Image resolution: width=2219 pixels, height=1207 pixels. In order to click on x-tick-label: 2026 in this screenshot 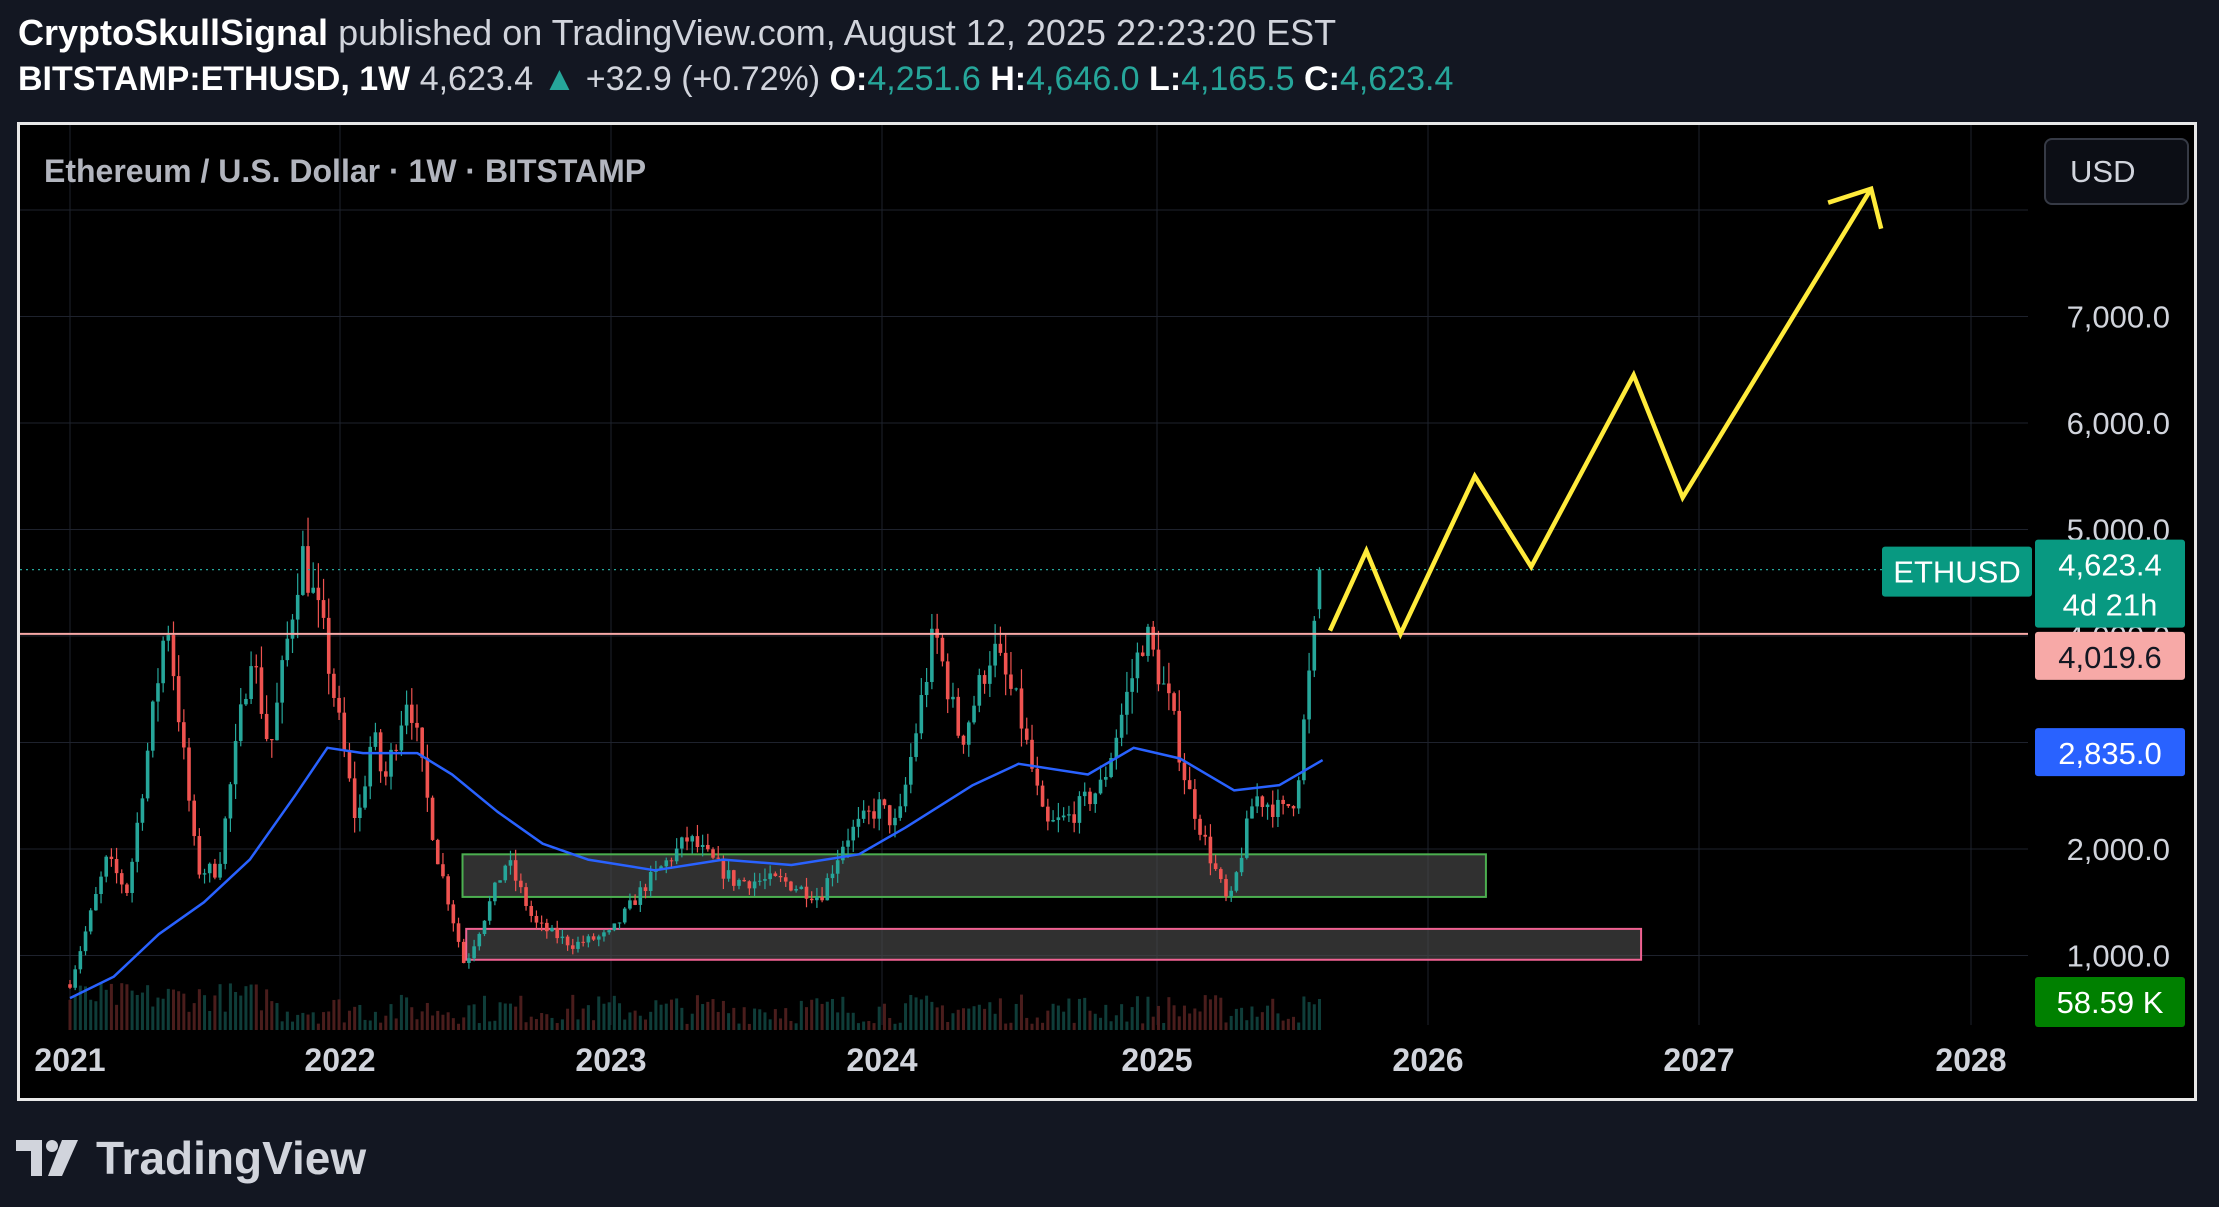, I will do `click(1427, 1060)`.